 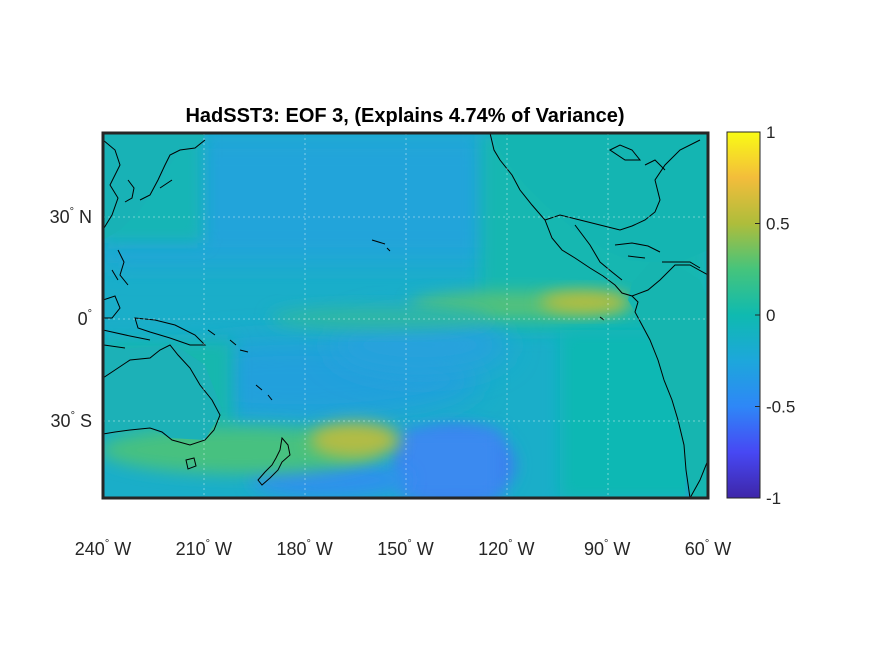 What do you see at coordinates (450, 464) in the screenshot?
I see `field-south-cold-block` at bounding box center [450, 464].